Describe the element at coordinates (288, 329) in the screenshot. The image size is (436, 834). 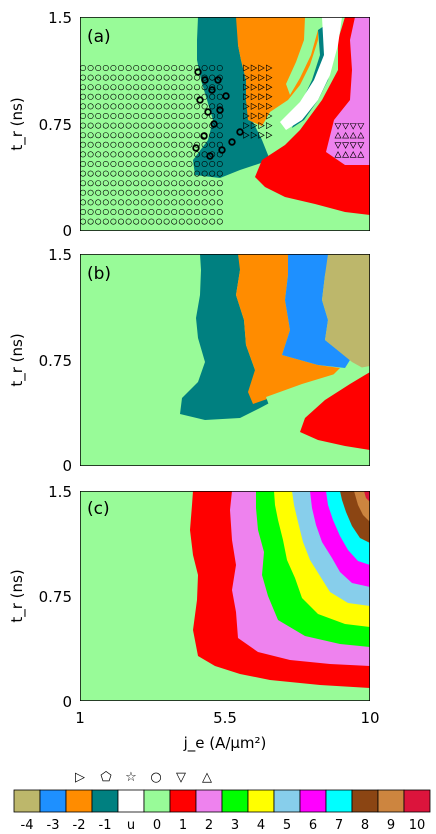
I see `panel-b-region-m2` at that location.